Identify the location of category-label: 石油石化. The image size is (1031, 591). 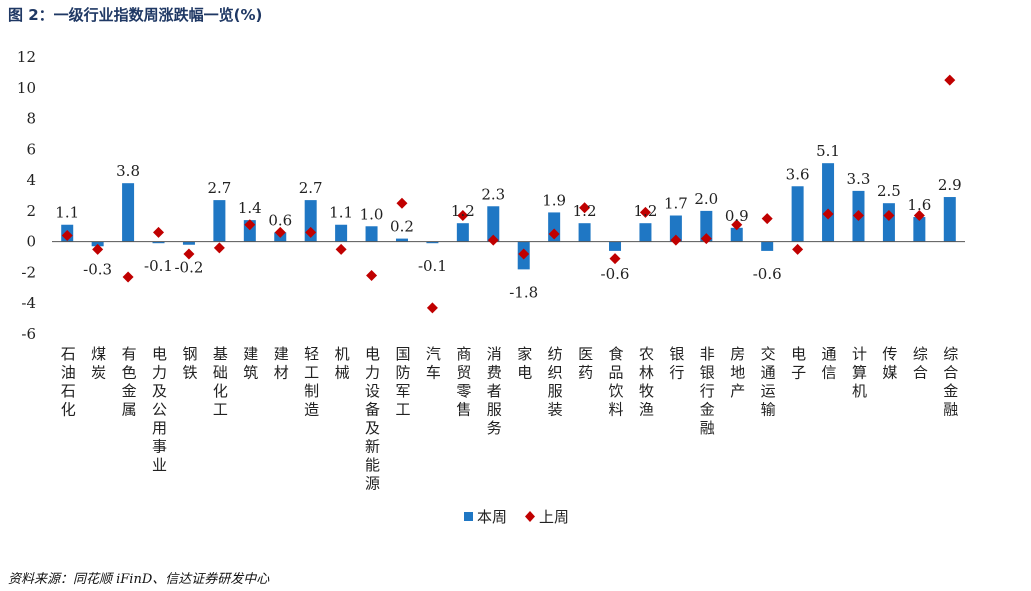
(68, 382).